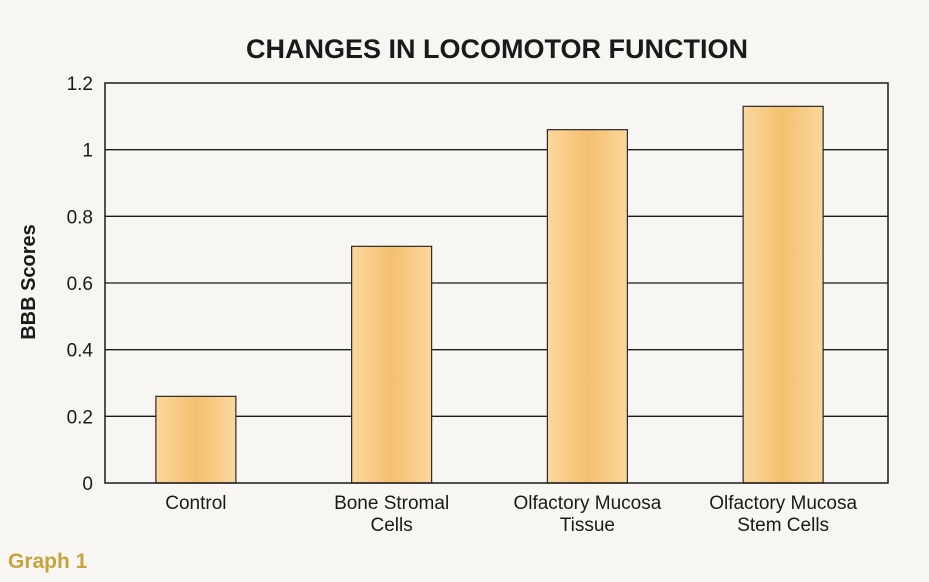 This screenshot has width=929, height=582. Describe the element at coordinates (29, 282) in the screenshot. I see `y-axis-label: BBB Scores` at that location.